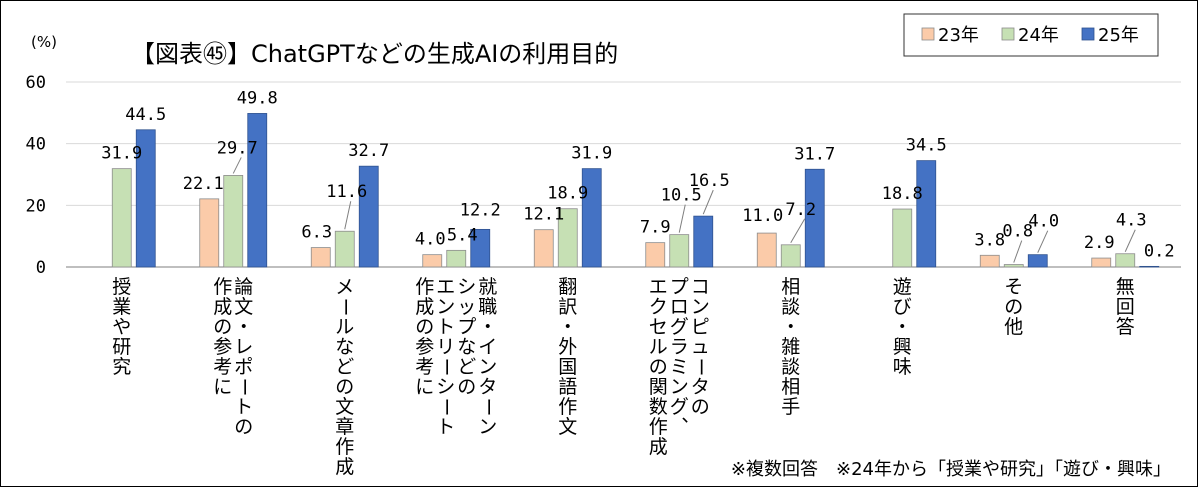  What do you see at coordinates (679, 347) in the screenshot?
I see `category-label-char: ラ` at bounding box center [679, 347].